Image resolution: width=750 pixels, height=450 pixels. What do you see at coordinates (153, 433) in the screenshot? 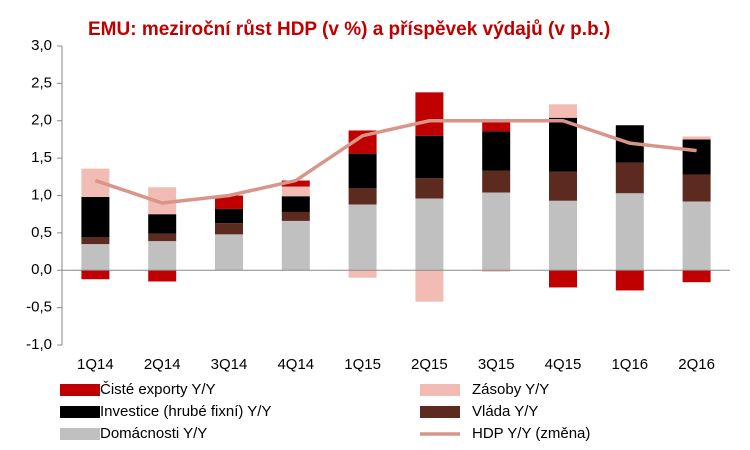
I see `legend-label: Domácnosti Y/Y` at bounding box center [153, 433].